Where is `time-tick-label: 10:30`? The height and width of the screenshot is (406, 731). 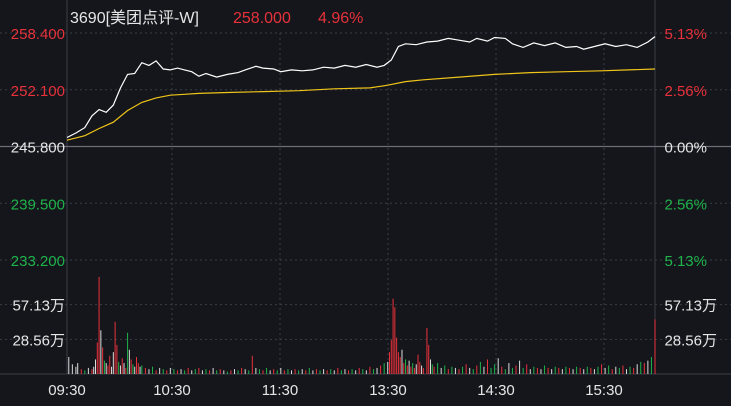 time-tick-label: 10:30 is located at coordinates (172, 390).